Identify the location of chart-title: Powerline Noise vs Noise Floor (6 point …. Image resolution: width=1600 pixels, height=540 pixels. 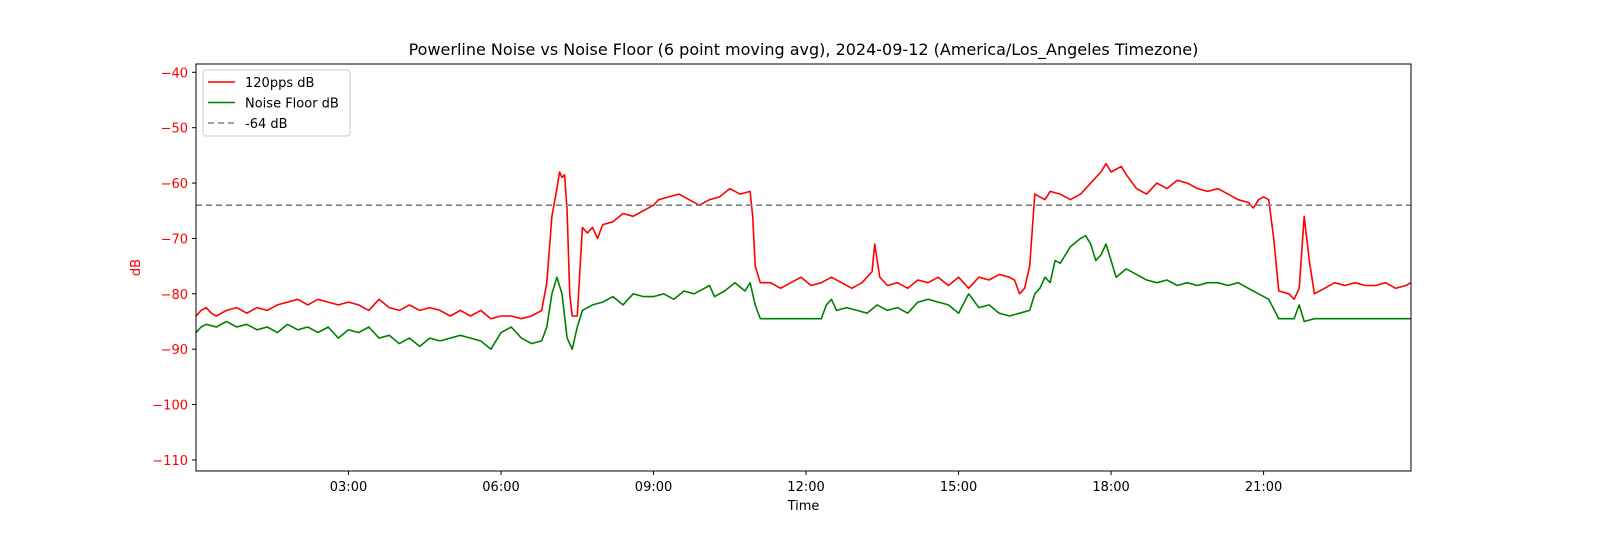
(804, 50).